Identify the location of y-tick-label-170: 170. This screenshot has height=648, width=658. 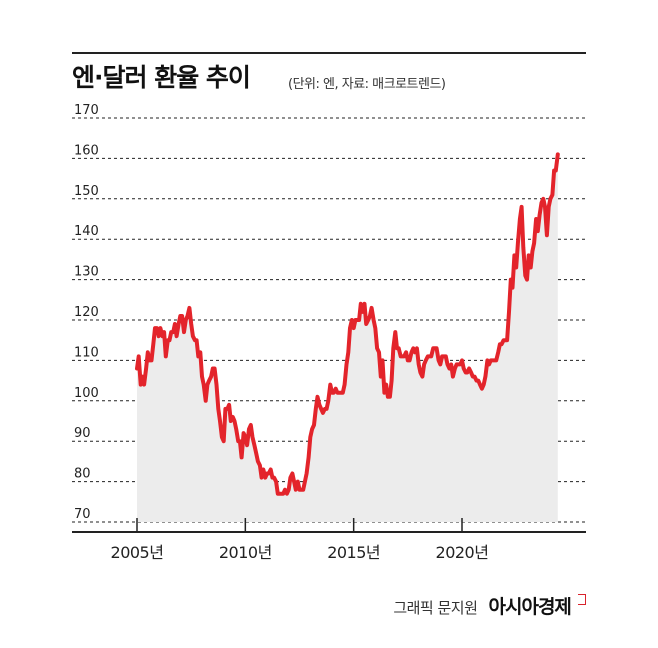
(86, 110).